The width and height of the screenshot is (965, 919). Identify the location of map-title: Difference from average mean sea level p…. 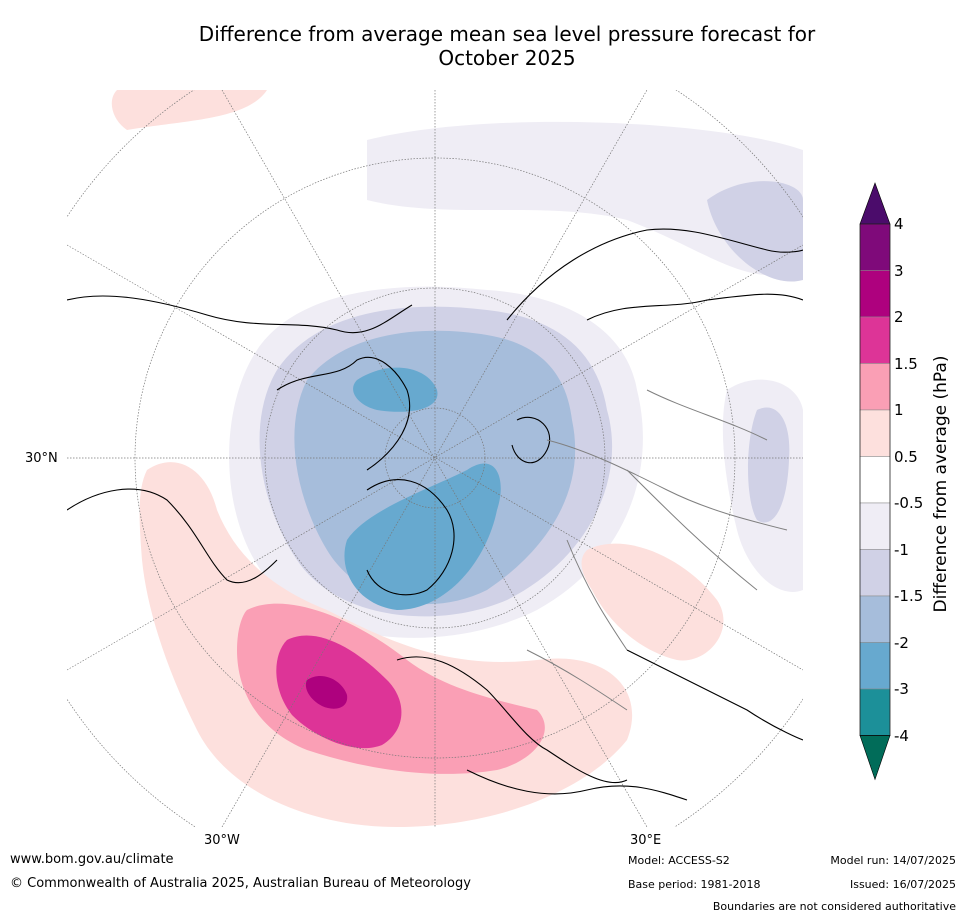
(482, 46).